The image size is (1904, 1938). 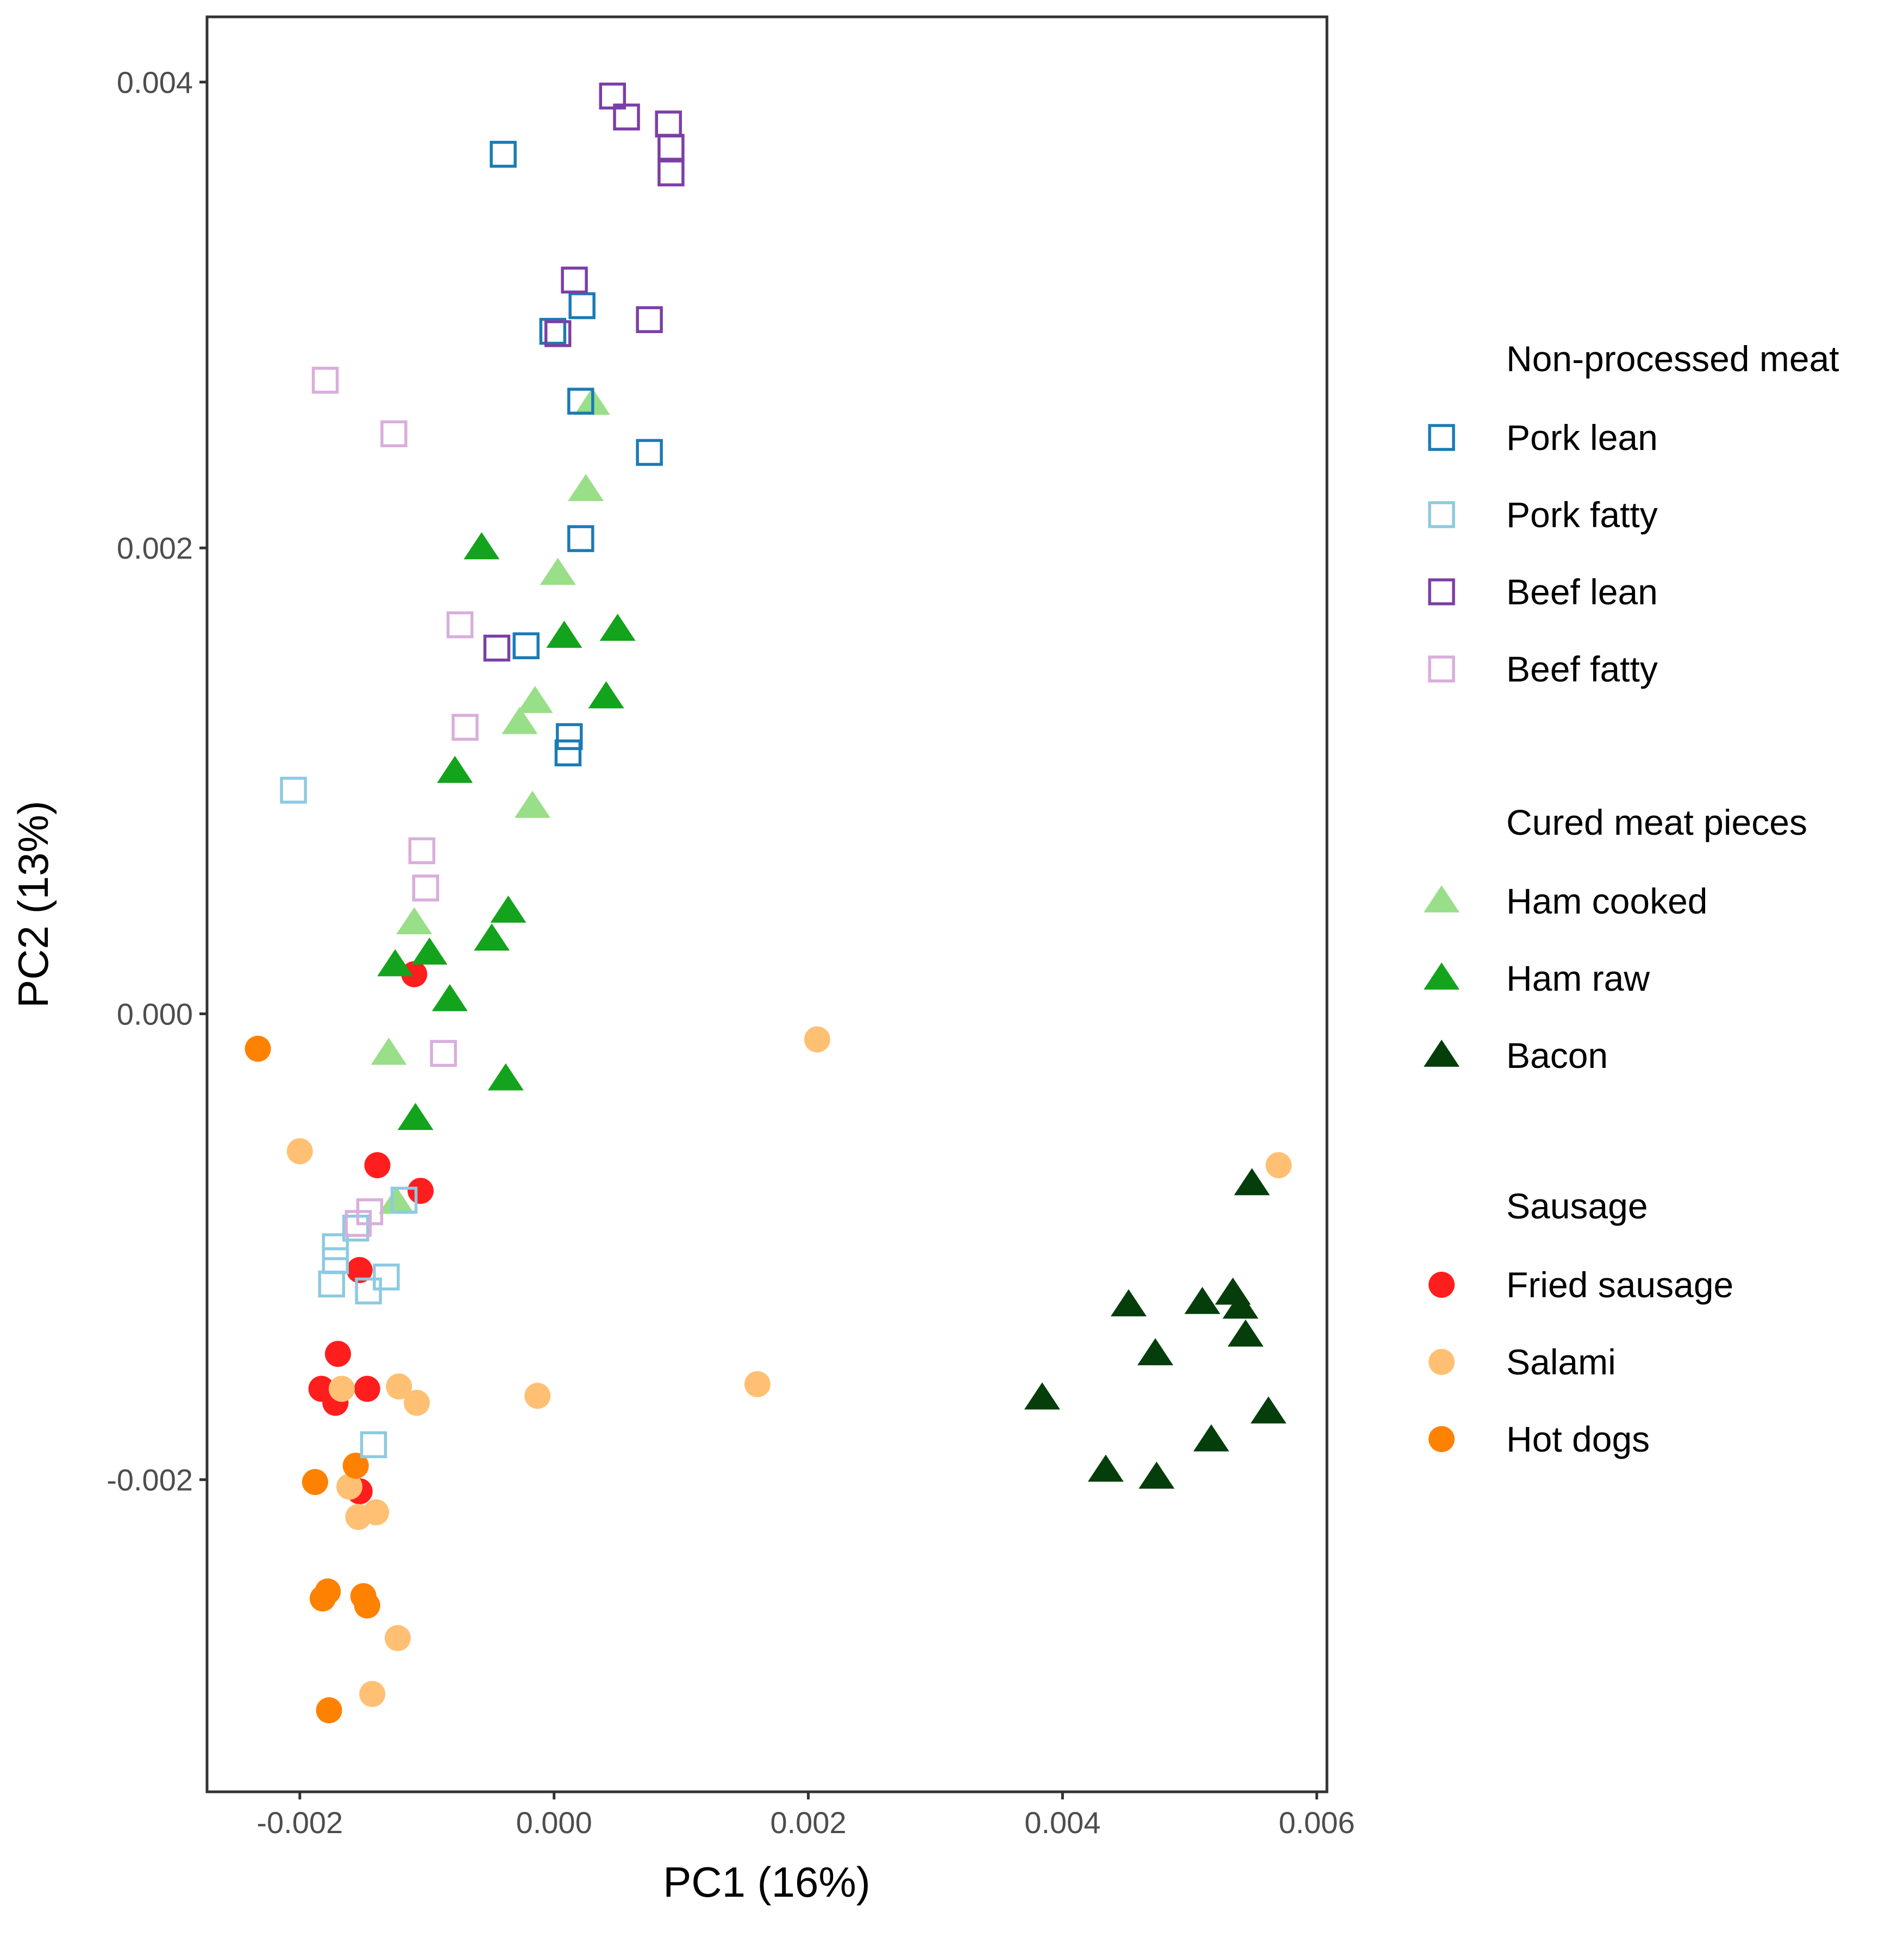 I want to click on y-tick-label: 0.000, so click(x=155, y=1014).